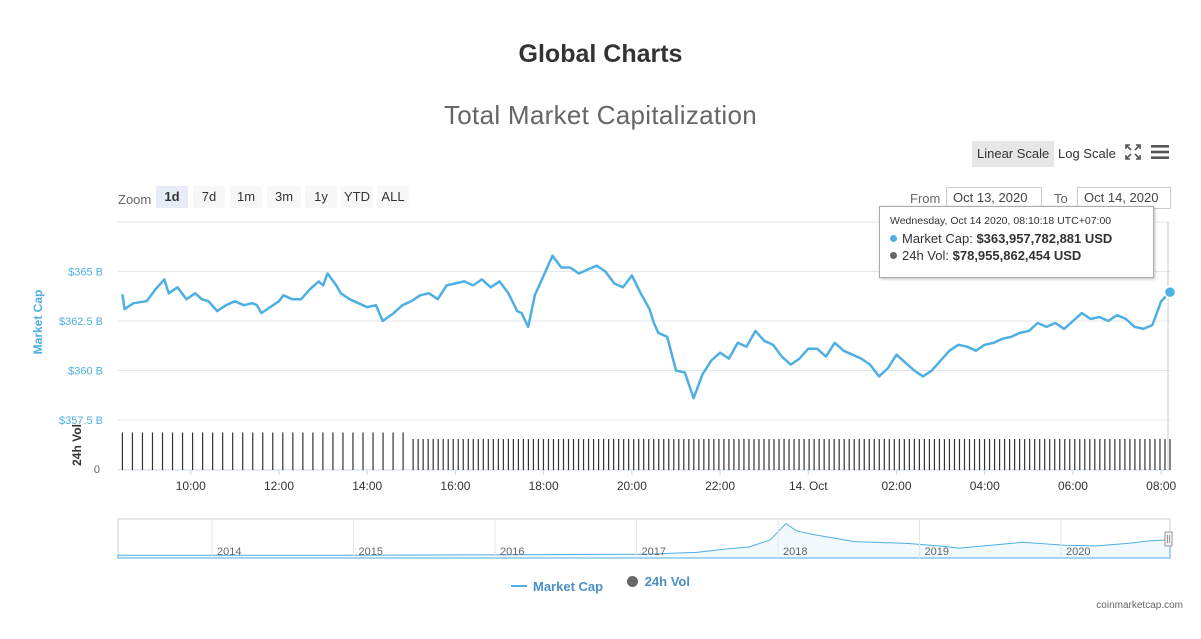  I want to click on credits: coinmarketcap.com, so click(1139, 605).